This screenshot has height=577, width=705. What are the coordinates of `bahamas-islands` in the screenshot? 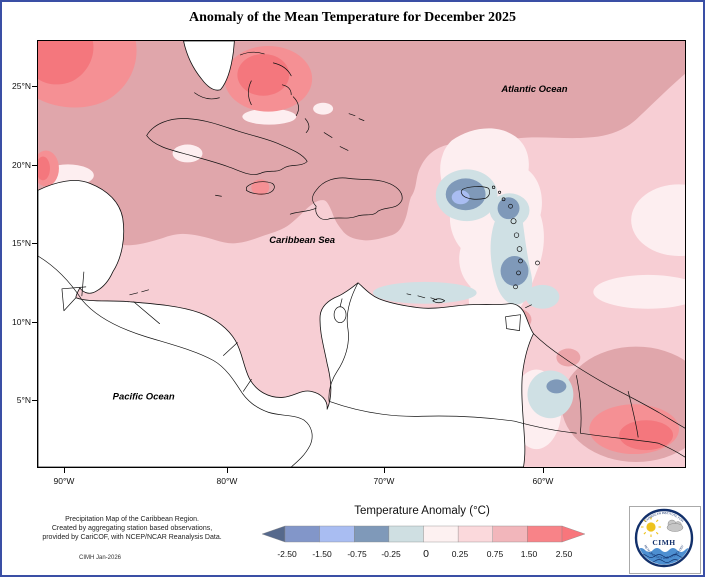 It's located at (302, 101).